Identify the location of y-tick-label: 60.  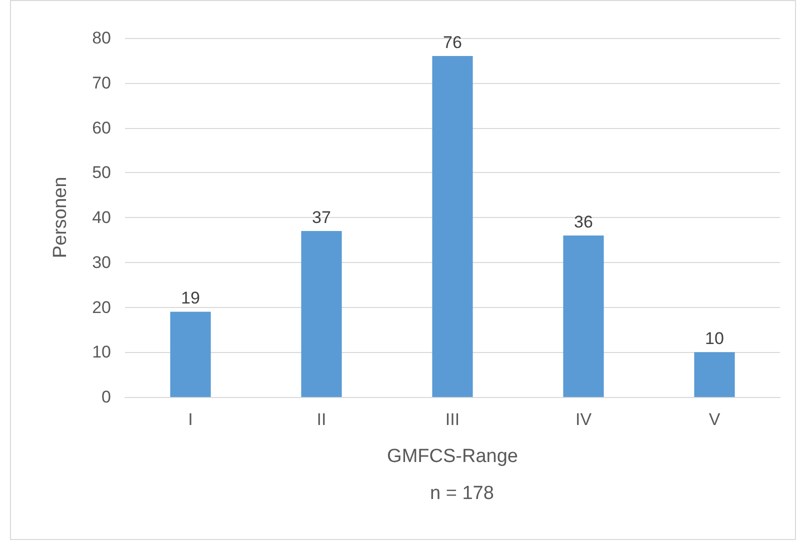
(101, 128).